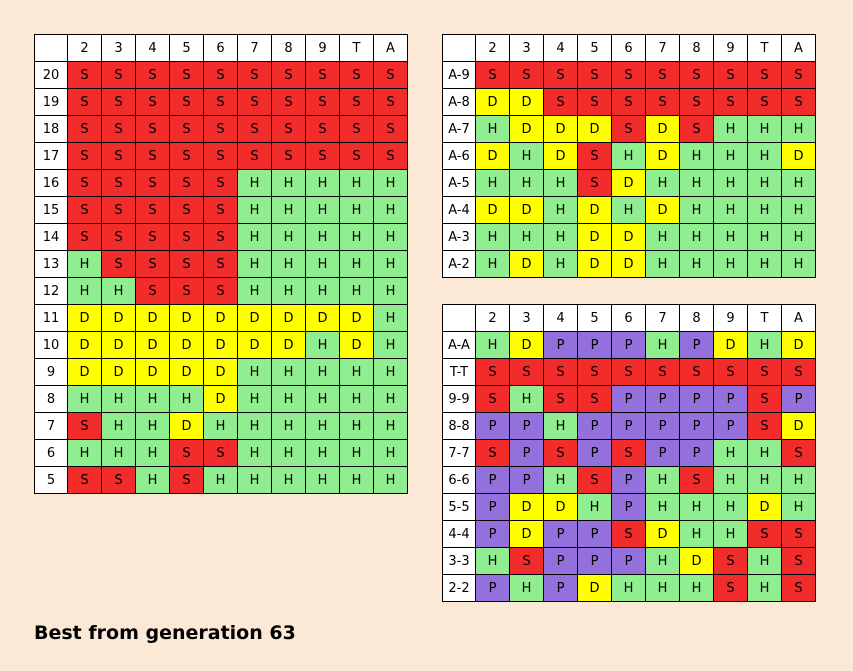 The image size is (853, 671). Describe the element at coordinates (629, 588) in the screenshot. I see `table-row: 2-2 P H P D H H H S H S` at that location.